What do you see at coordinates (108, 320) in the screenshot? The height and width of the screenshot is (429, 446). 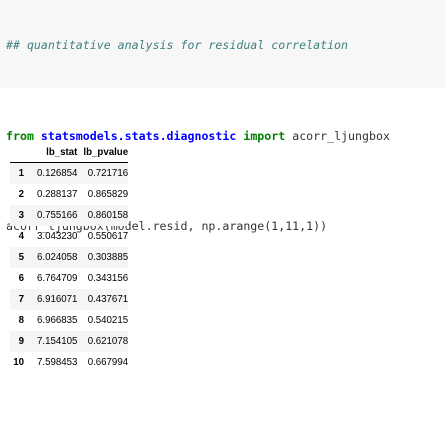 I see `cell-lb-pvalue: 0.540215` at bounding box center [108, 320].